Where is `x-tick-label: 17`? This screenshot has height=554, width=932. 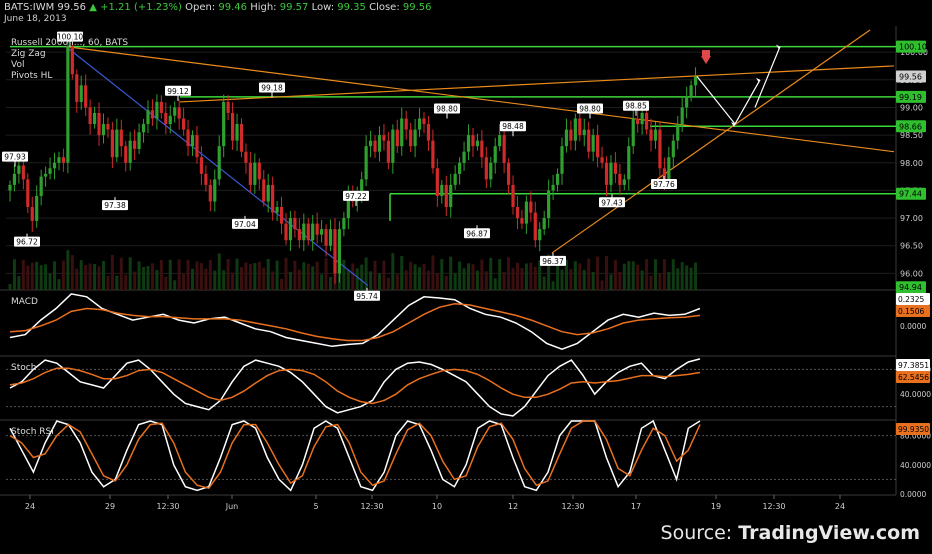
x-tick-label: 17 is located at coordinates (636, 506).